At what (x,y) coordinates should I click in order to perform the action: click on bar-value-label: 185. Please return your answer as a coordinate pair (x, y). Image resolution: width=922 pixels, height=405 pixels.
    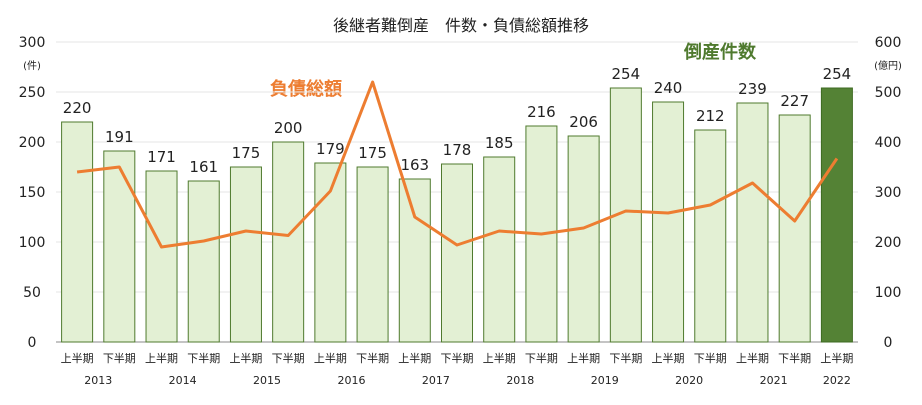
    Looking at the image, I should click on (499, 143).